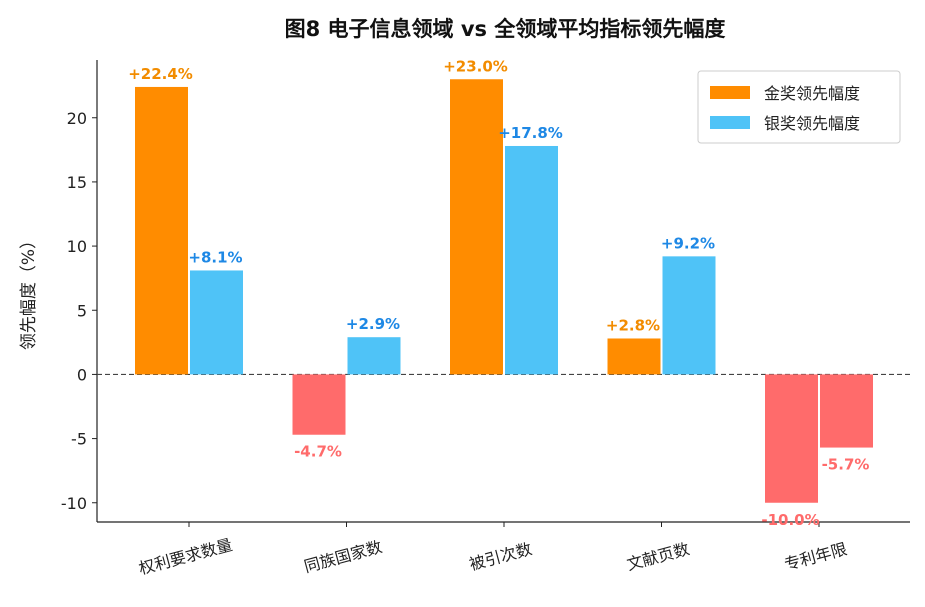  What do you see at coordinates (77, 182) in the screenshot?
I see `y-tick-label: 15` at bounding box center [77, 182].